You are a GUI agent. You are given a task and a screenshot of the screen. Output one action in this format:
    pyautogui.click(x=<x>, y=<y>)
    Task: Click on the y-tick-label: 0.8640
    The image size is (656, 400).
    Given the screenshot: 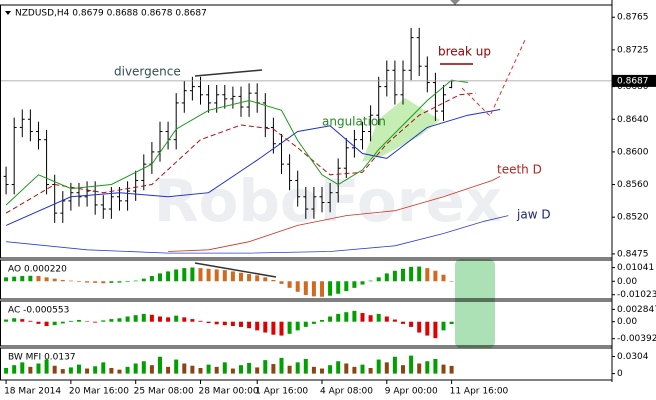 What is the action you would take?
    pyautogui.click(x=633, y=120)
    